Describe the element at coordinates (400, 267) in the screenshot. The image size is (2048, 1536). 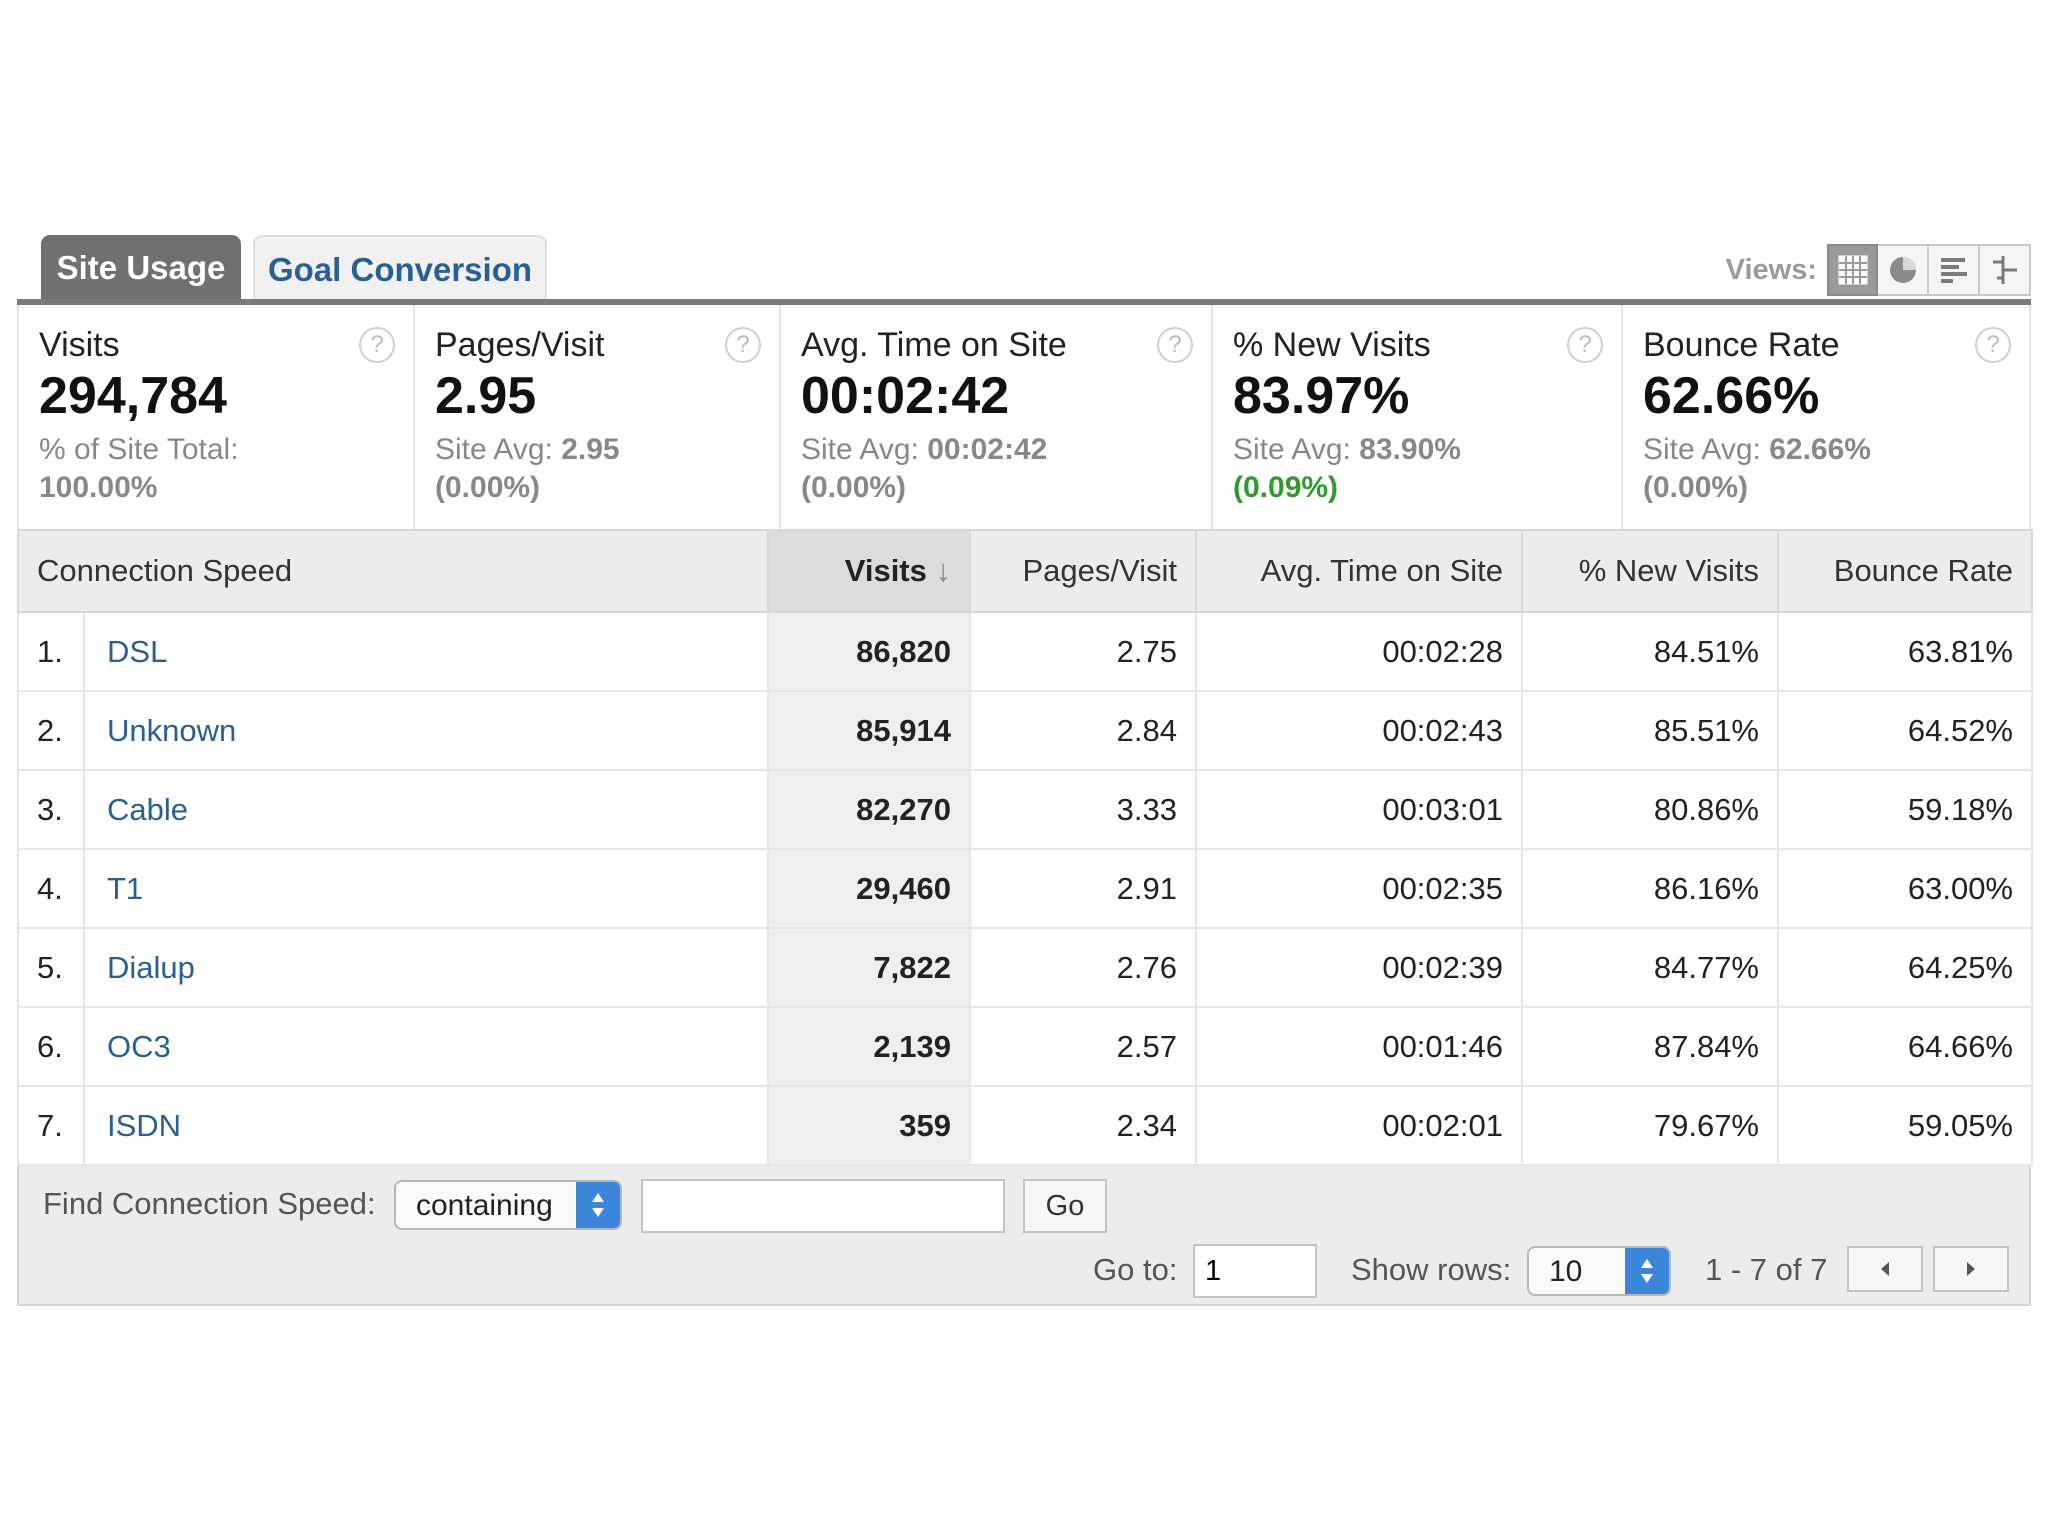
I see `tab-goal-conversion: Goal Conversion` at that location.